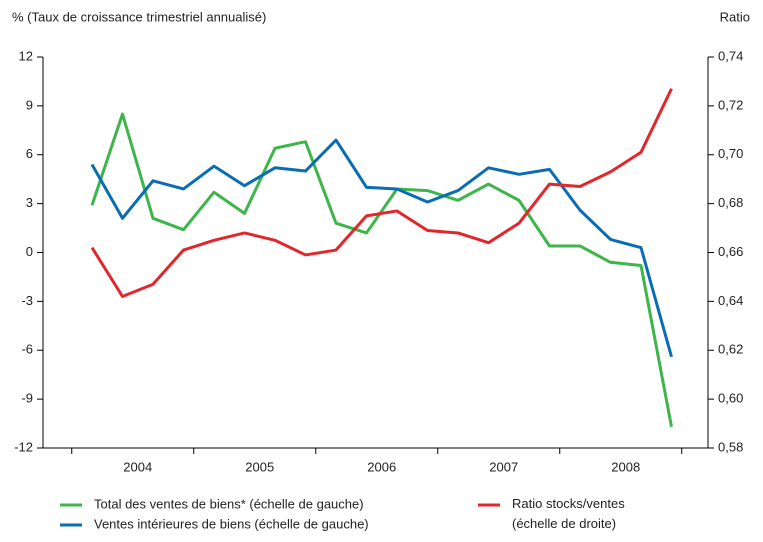 This screenshot has width=763, height=542. What do you see at coordinates (29, 104) in the screenshot?
I see `y-tick-label: 9` at bounding box center [29, 104].